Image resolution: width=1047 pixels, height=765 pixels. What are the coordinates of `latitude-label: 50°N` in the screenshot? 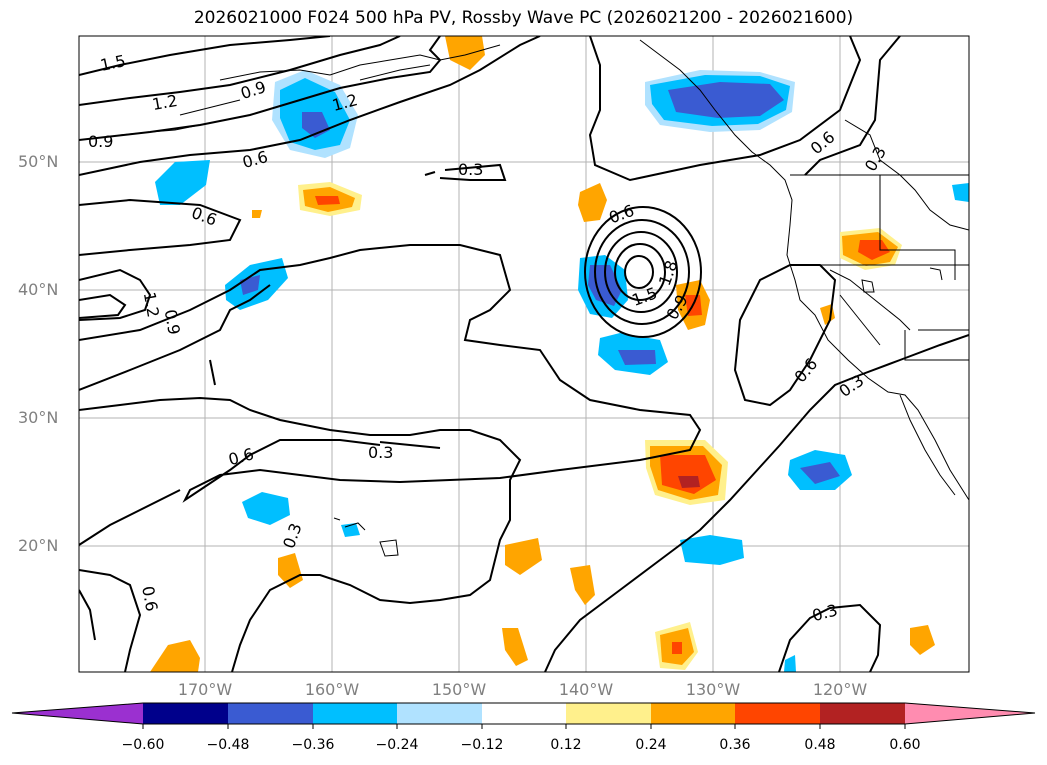 It's located at (38, 161).